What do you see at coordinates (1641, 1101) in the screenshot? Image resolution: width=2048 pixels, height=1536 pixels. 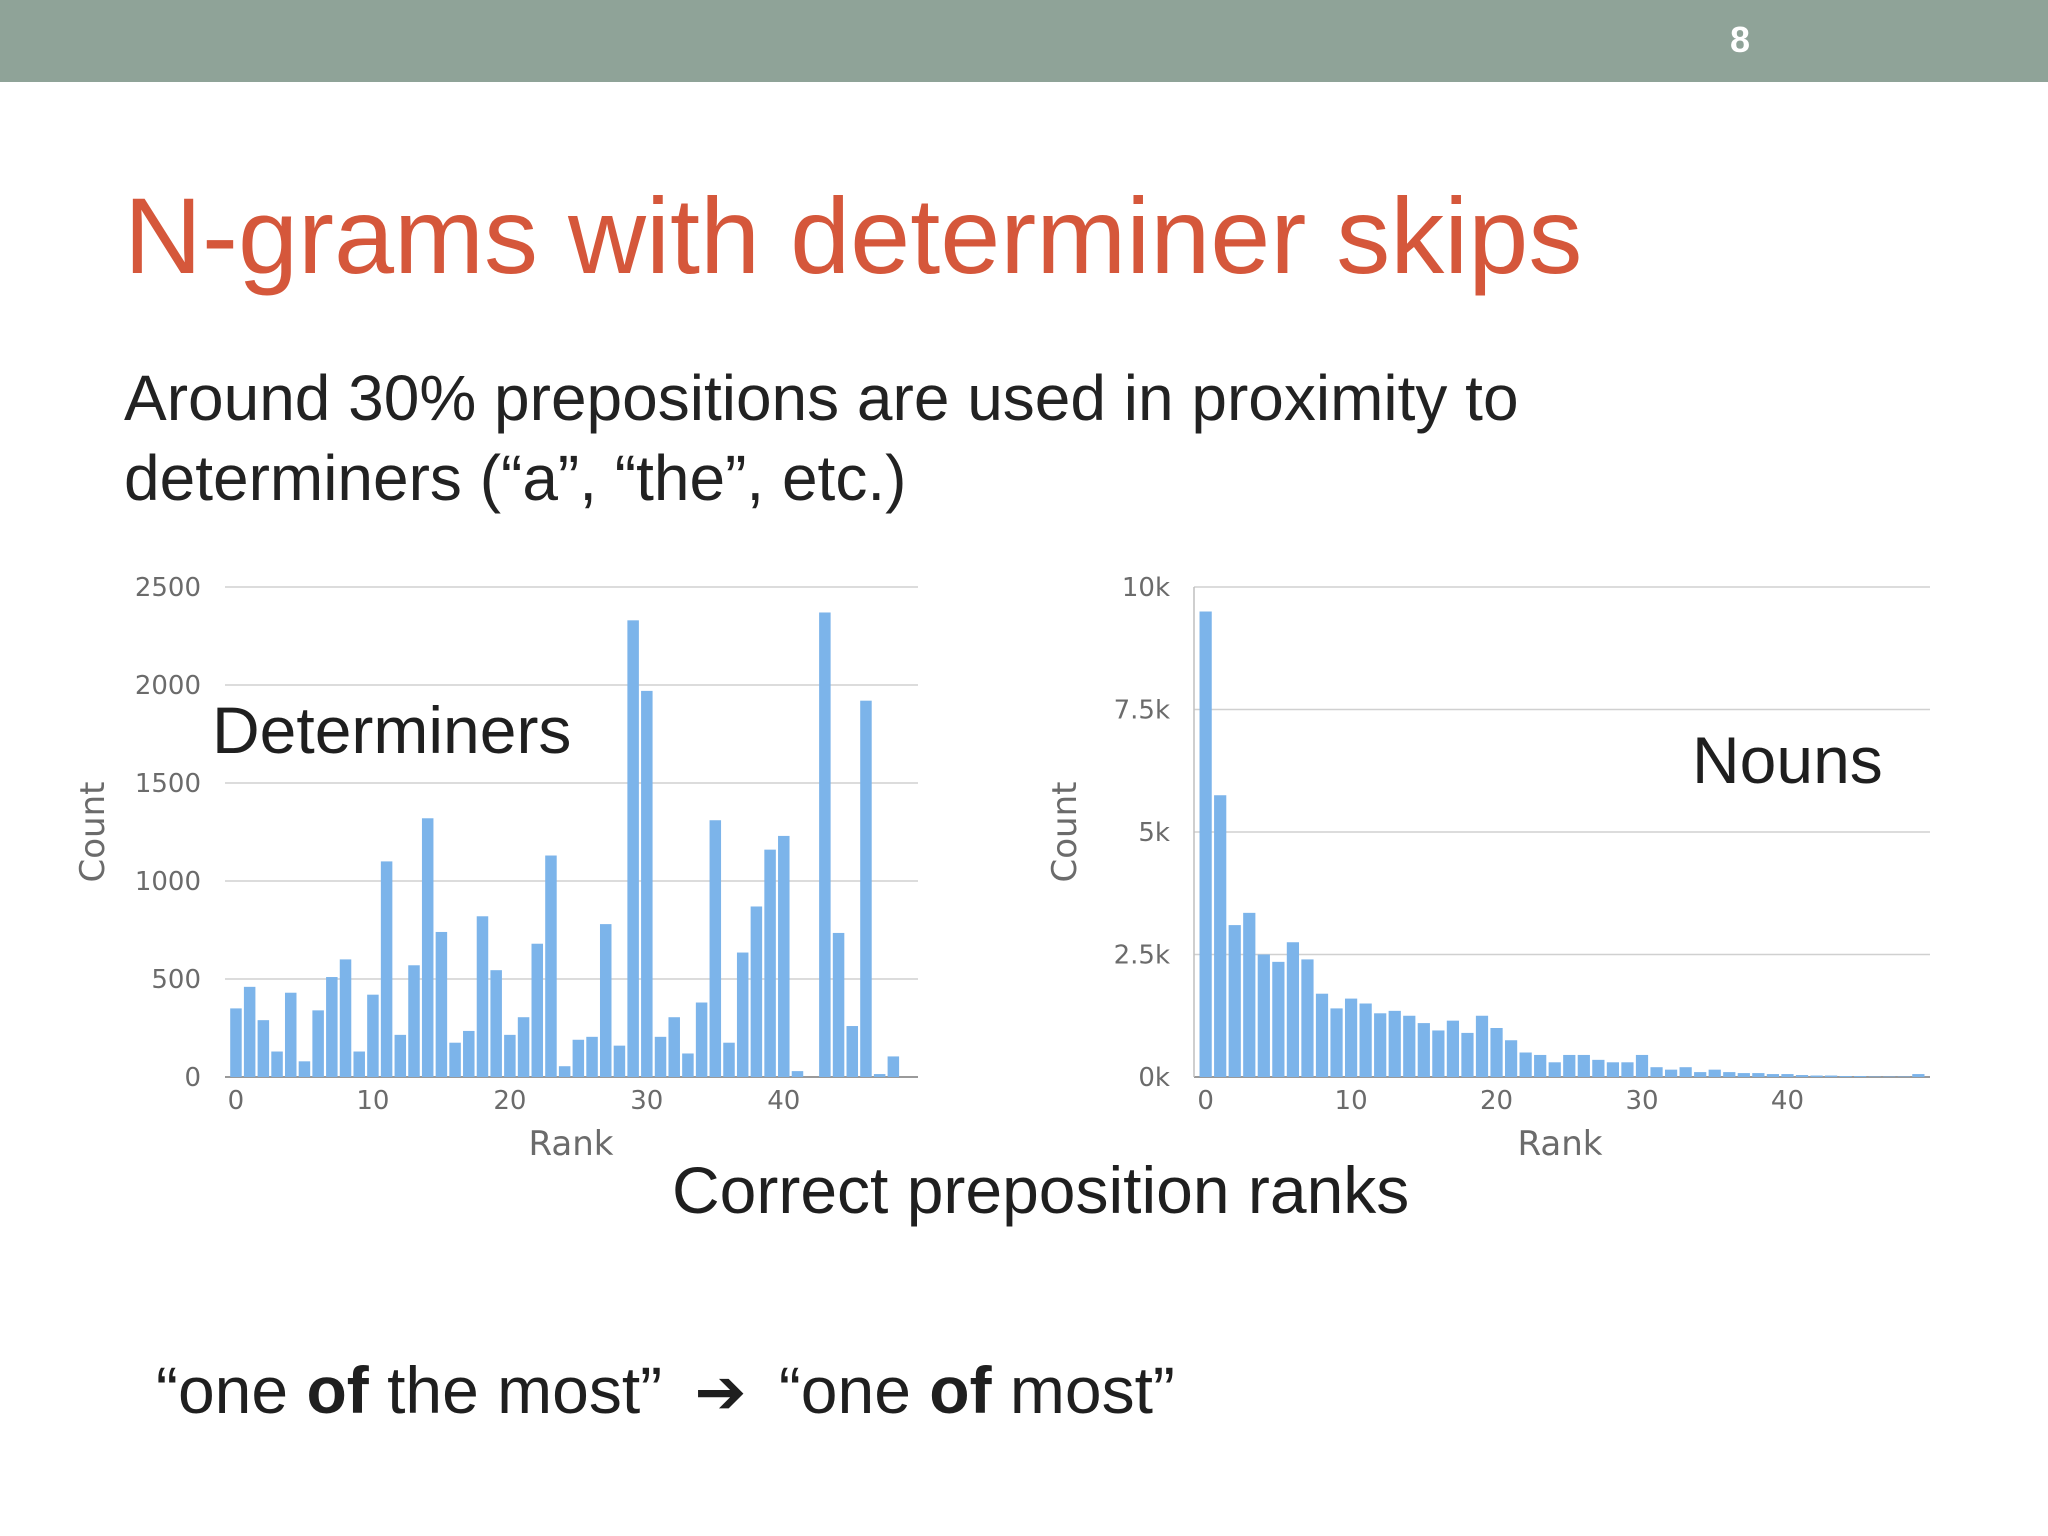 I see `nouns-xtick-label: 30` at bounding box center [1641, 1101].